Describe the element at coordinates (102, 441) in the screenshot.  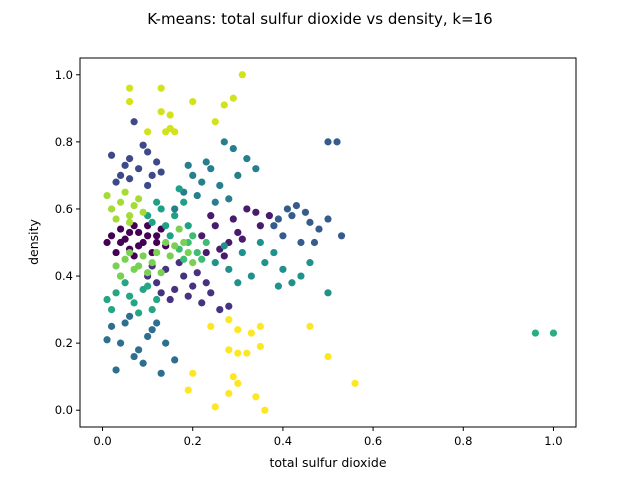
I see `x-tick-label-0: 0.0` at that location.